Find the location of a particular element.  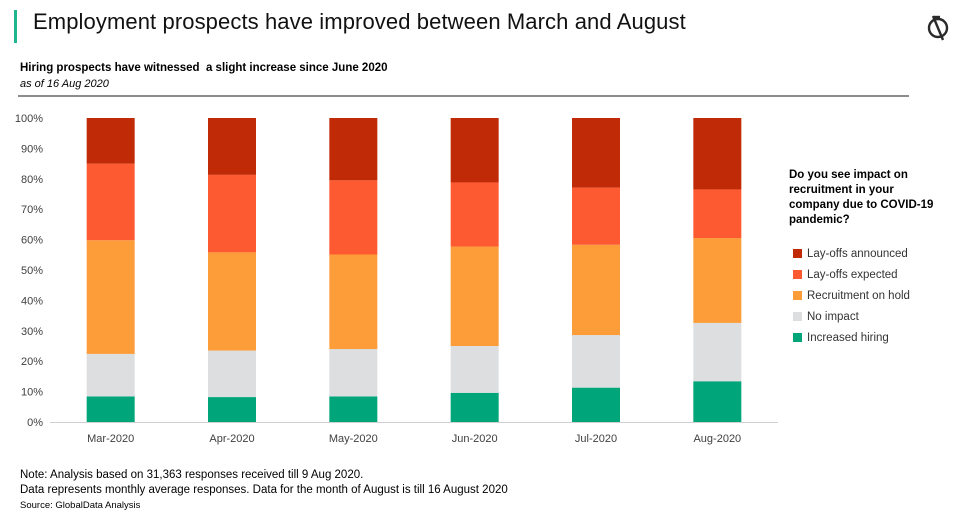

y-tick-label: 30% is located at coordinates (32, 332).